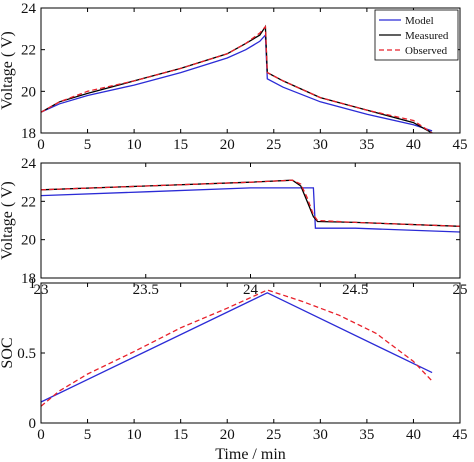  What do you see at coordinates (355, 290) in the screenshot?
I see `panel2-xtick-label: 24.5` at bounding box center [355, 290].